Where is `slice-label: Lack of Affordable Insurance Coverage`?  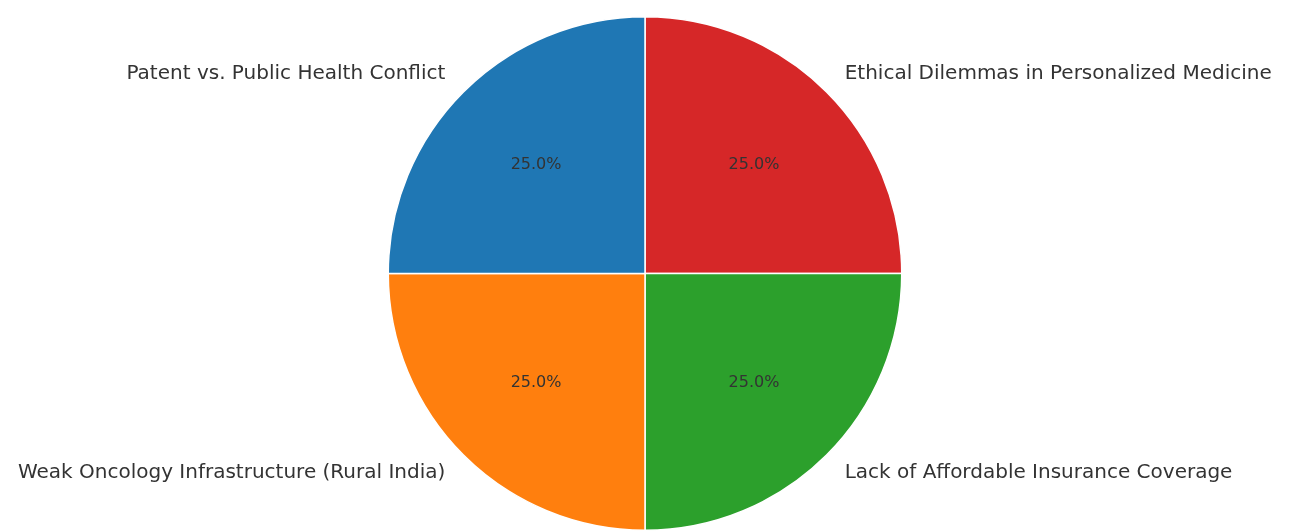 slice-label: Lack of Affordable Insurance Coverage is located at coordinates (1038, 471).